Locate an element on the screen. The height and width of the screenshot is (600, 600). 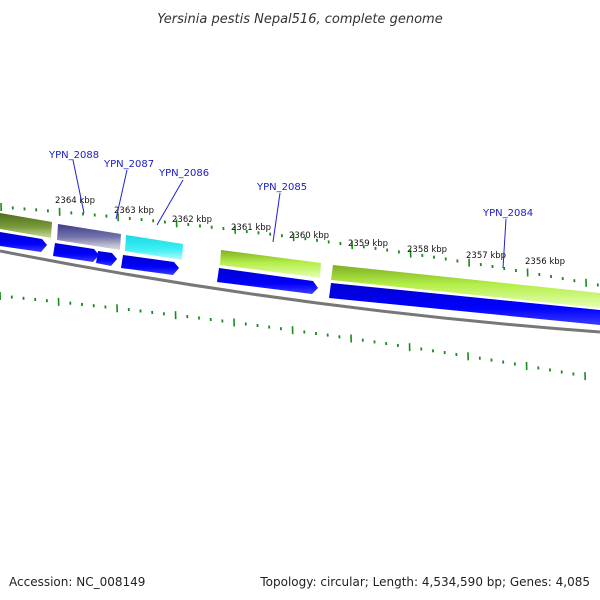
gene-label-ypn-2086: YPN_2086 is located at coordinates (182, 197).